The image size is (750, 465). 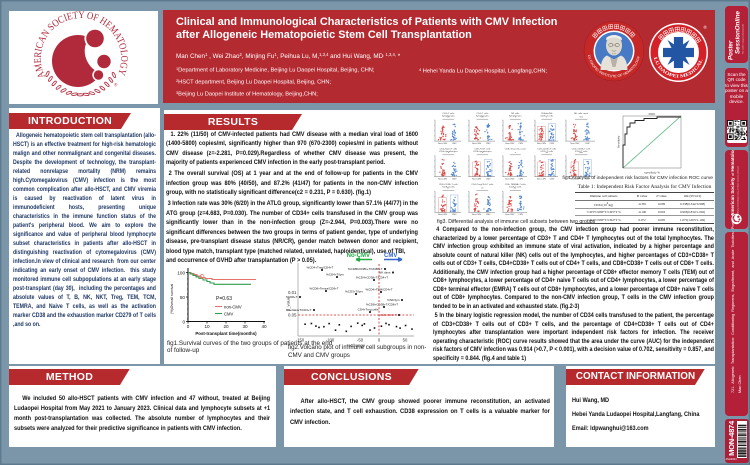 I want to click on svg-text: -50, so click(x=360, y=340).